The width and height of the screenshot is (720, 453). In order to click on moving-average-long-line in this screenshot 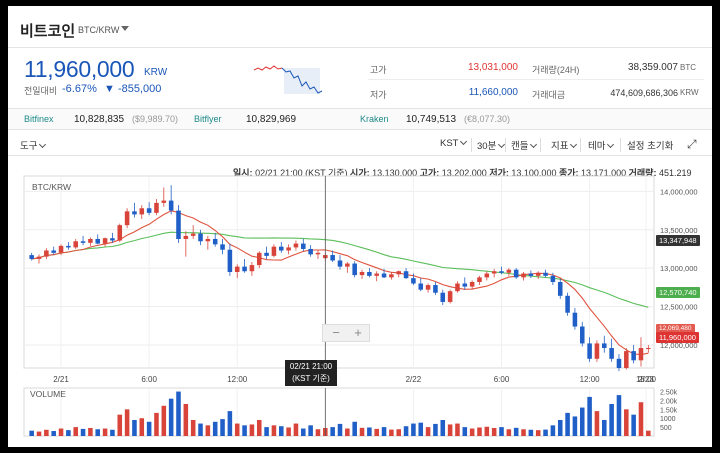, I will do `click(340, 269)`.